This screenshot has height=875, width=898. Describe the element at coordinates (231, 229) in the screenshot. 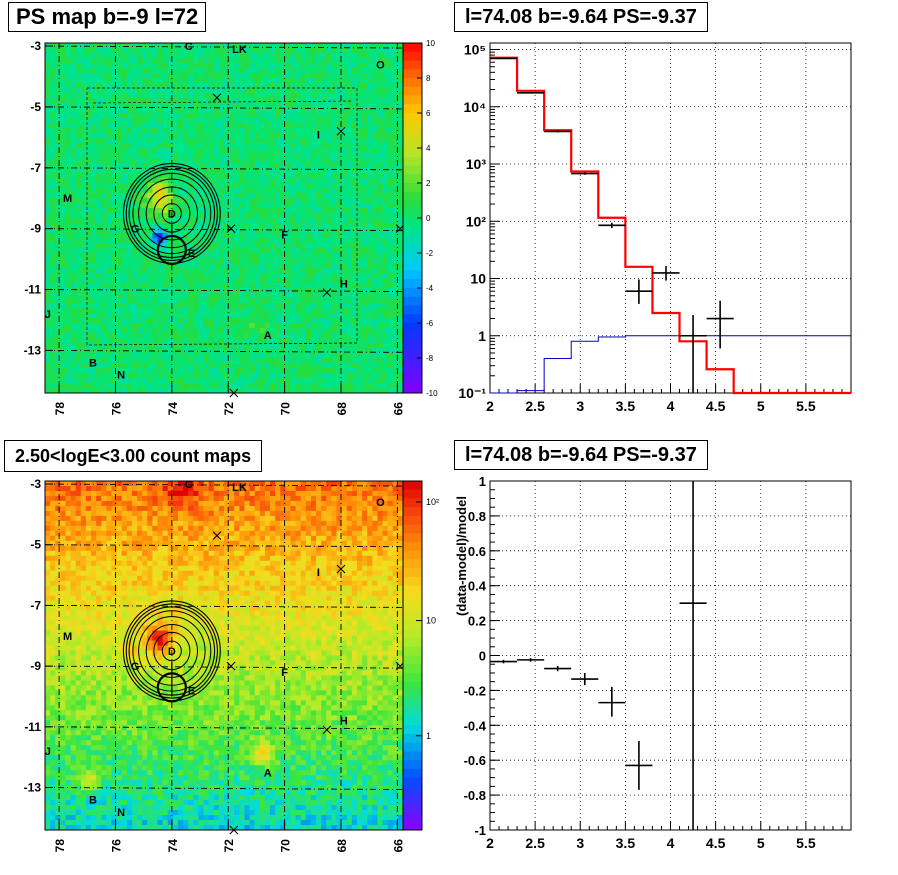

I see `ps_map-cross-marker` at that location.